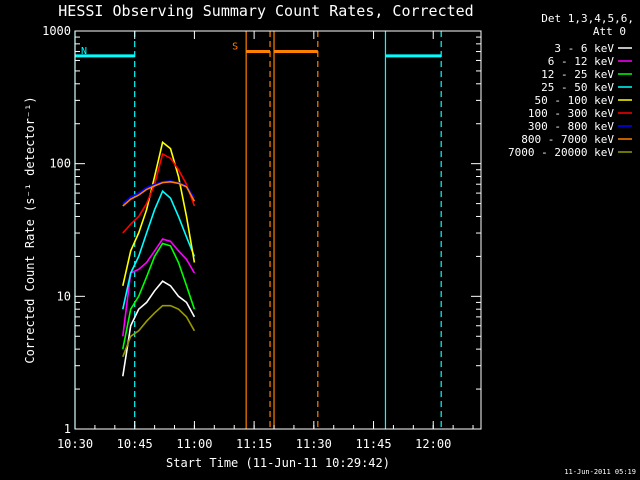  I want to click on flag-label-1: S, so click(235, 47).